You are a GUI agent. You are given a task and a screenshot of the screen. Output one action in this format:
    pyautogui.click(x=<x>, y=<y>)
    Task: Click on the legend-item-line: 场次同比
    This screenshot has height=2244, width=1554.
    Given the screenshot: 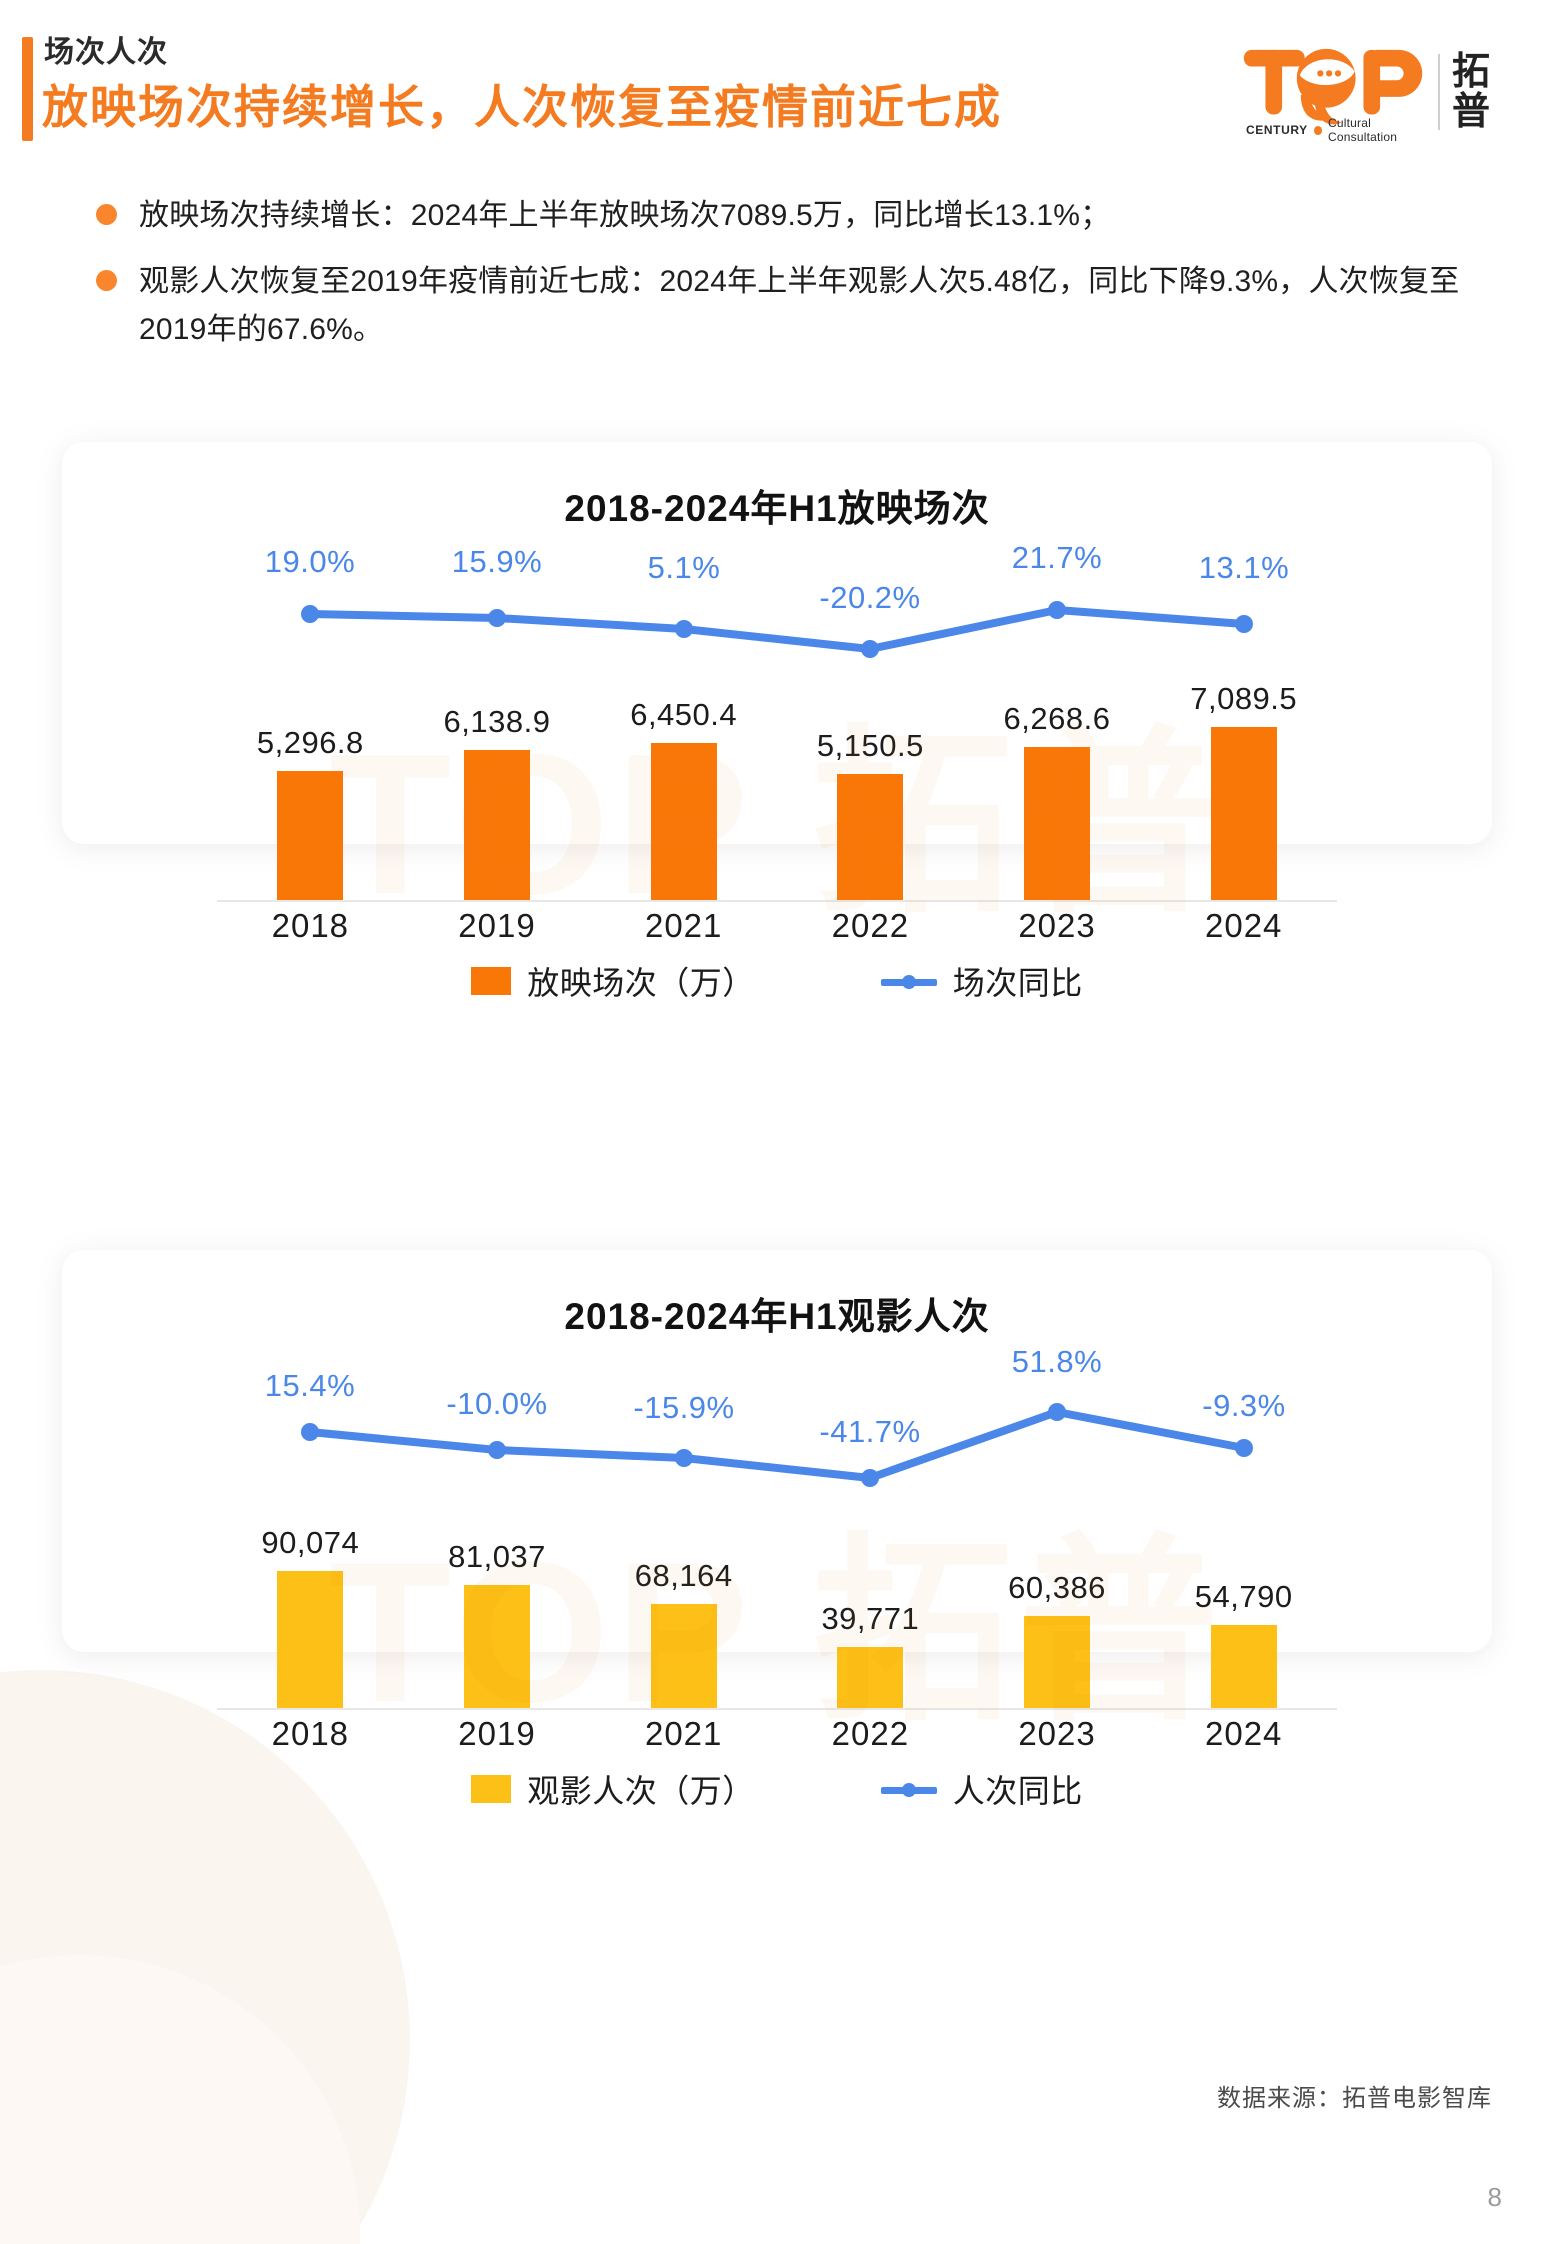 What is the action you would take?
    pyautogui.click(x=981, y=981)
    